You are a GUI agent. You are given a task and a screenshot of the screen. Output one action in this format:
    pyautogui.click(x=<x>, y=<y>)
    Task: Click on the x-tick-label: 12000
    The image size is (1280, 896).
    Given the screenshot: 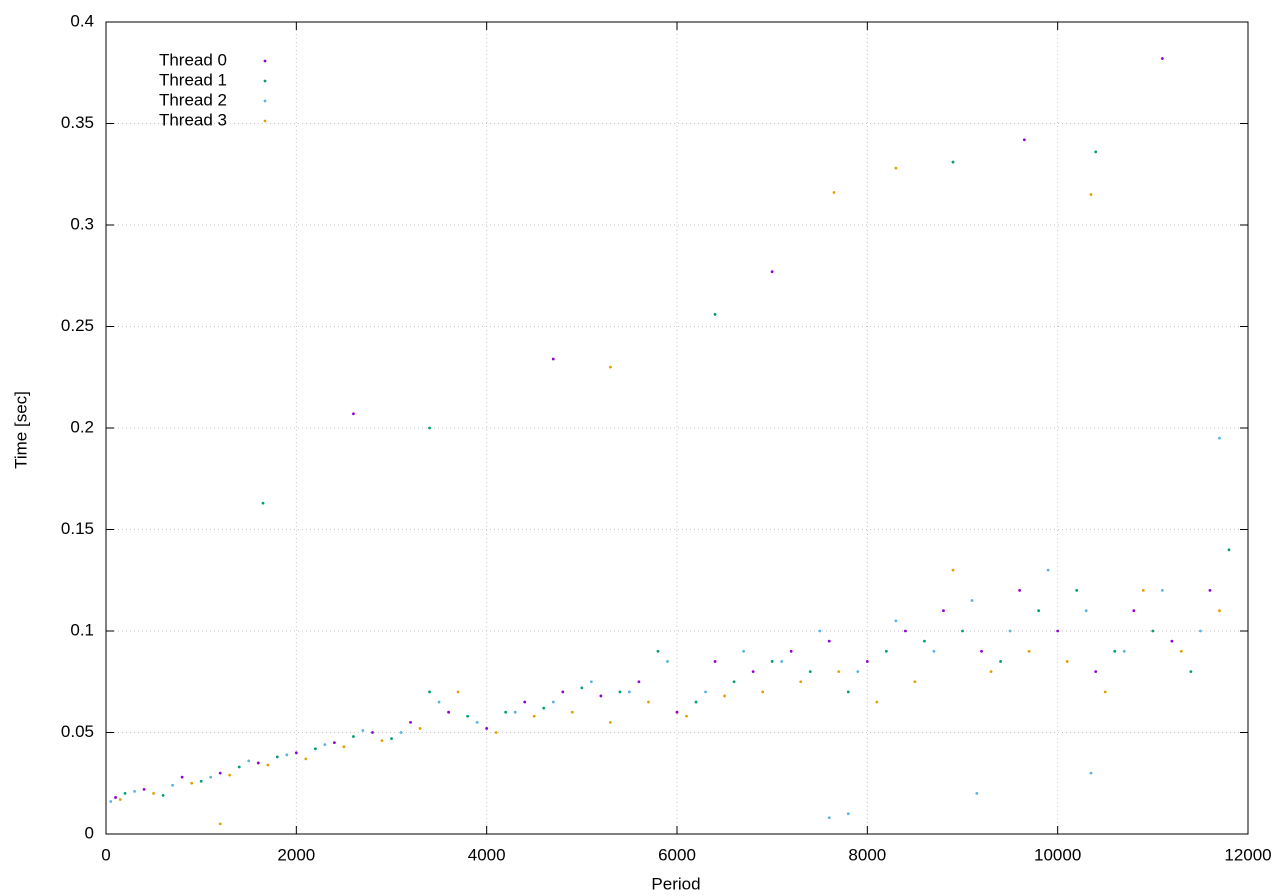 What is the action you would take?
    pyautogui.click(x=1247, y=854)
    